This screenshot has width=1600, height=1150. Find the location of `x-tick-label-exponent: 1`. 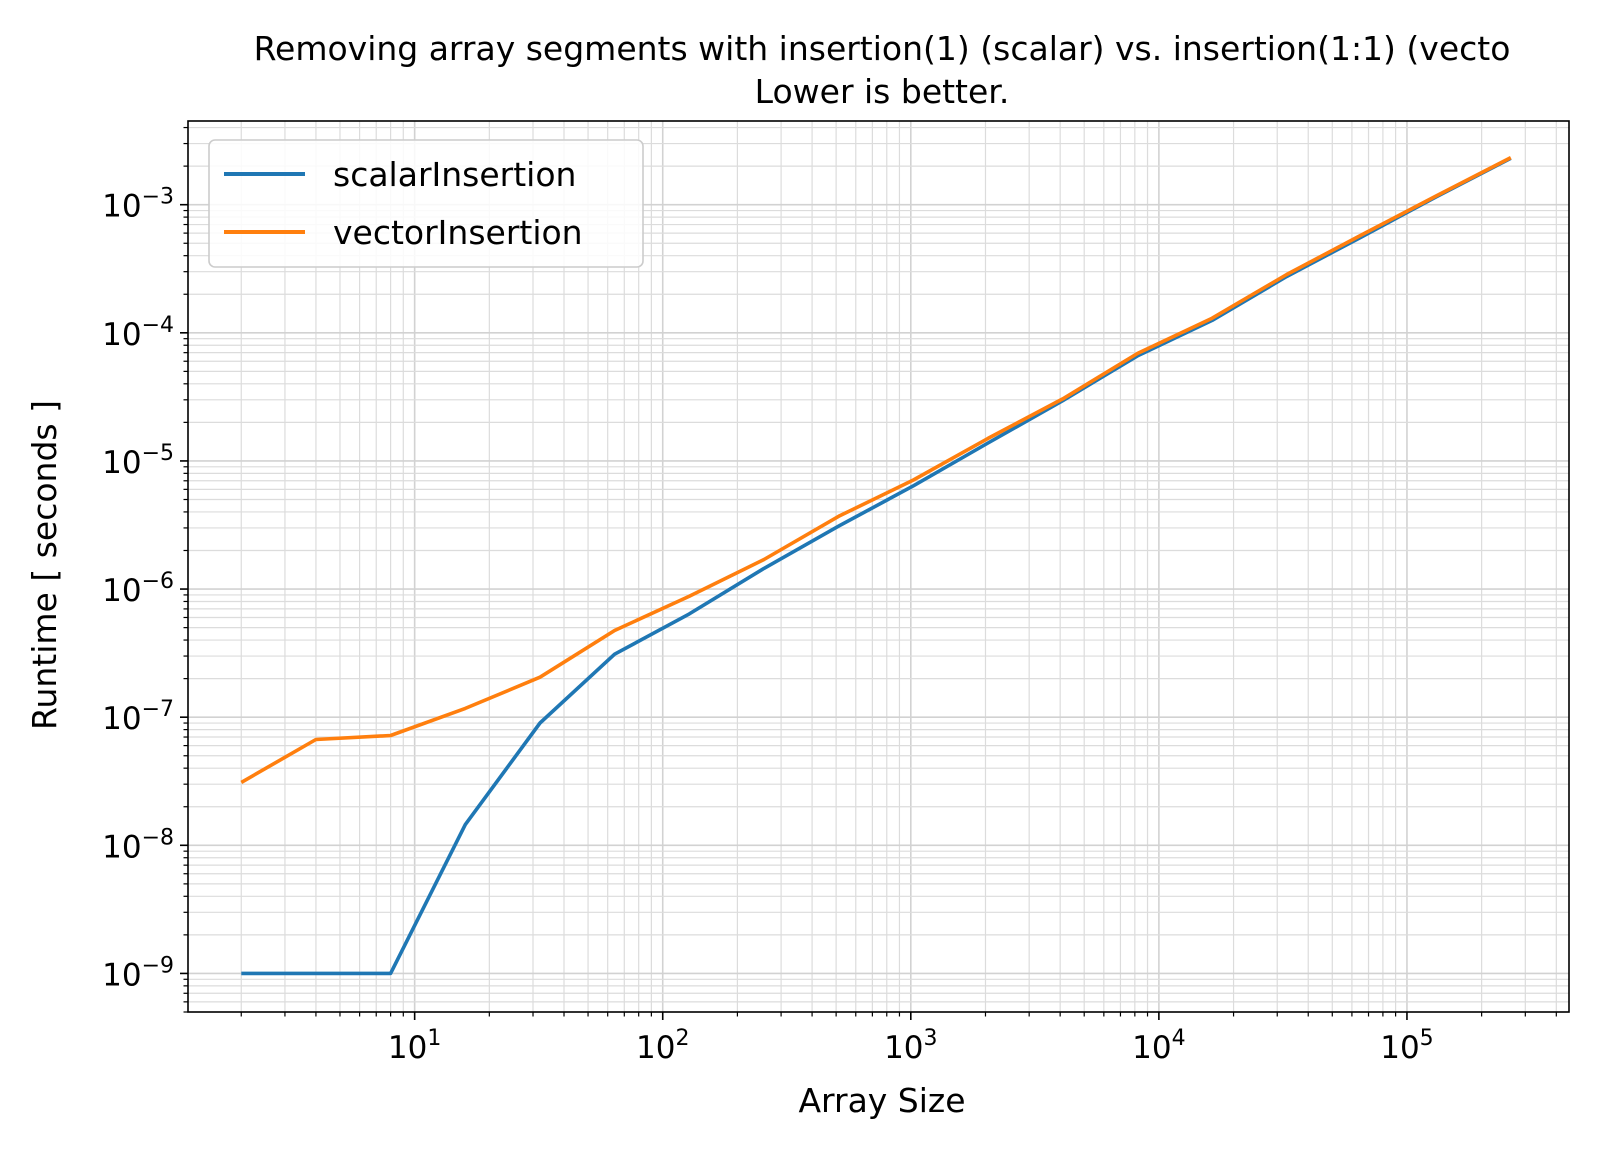

x-tick-label-exponent: 1 is located at coordinates (434, 1038).